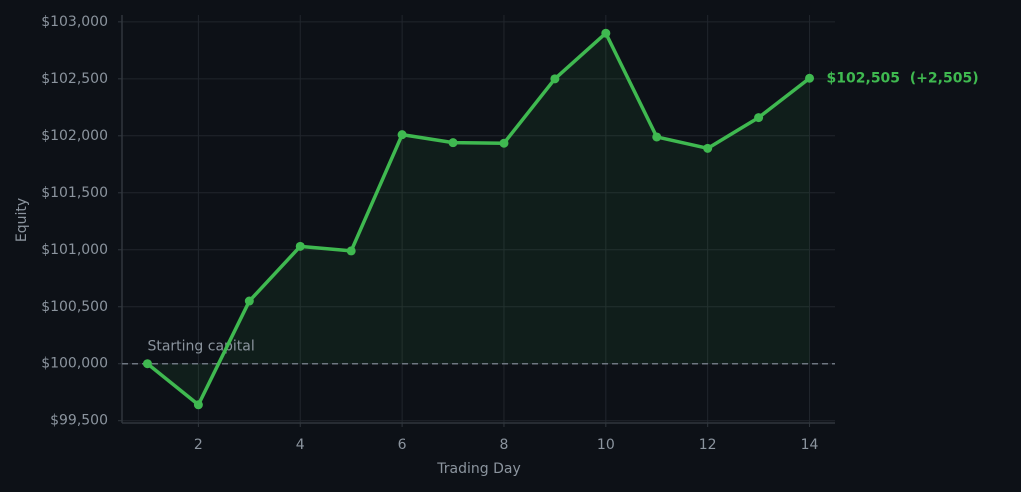  What do you see at coordinates (198, 445) in the screenshot?
I see `x-tick-label: 2` at bounding box center [198, 445].